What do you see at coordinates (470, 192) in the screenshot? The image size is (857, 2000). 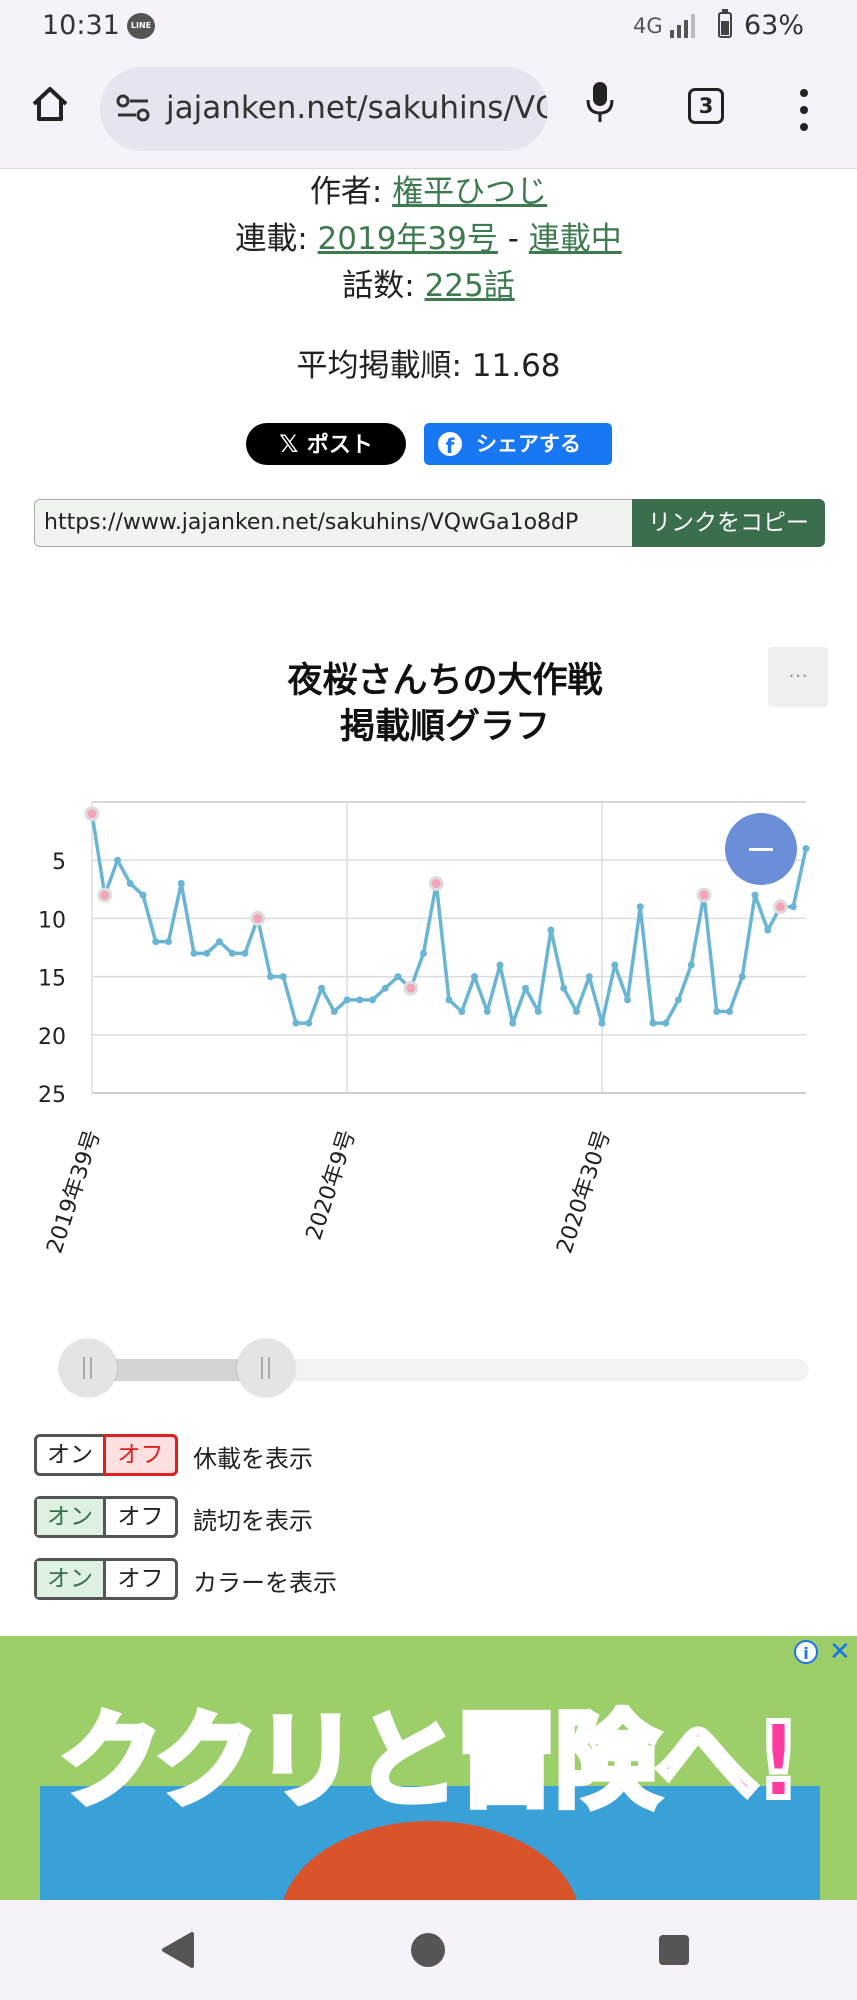 I see `author-link: 権平ひつじ` at bounding box center [470, 192].